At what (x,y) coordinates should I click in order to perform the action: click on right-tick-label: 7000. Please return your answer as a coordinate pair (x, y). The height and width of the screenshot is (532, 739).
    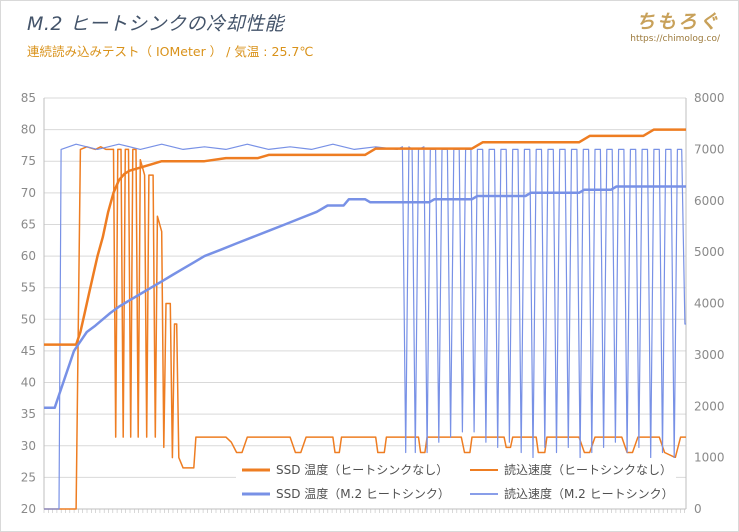
    Looking at the image, I should click on (709, 149).